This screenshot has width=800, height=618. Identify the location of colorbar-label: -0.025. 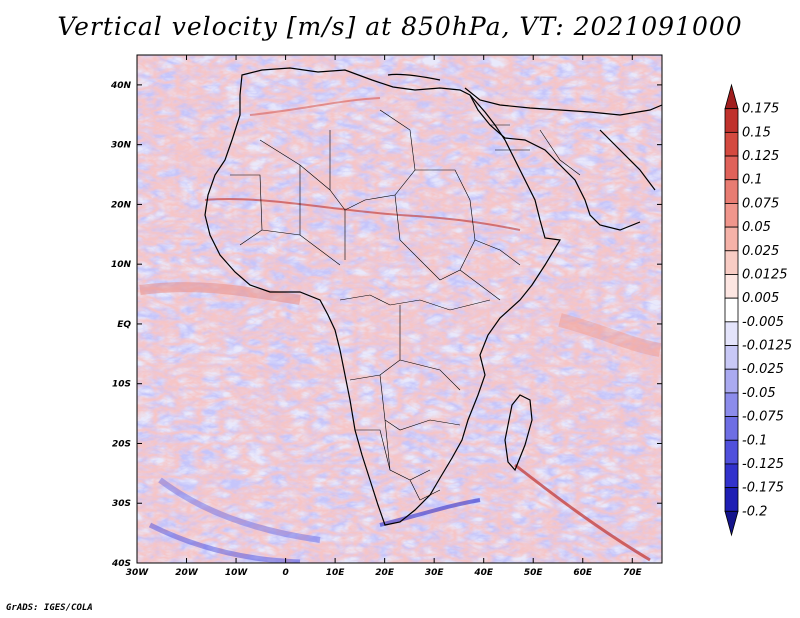
(763, 369).